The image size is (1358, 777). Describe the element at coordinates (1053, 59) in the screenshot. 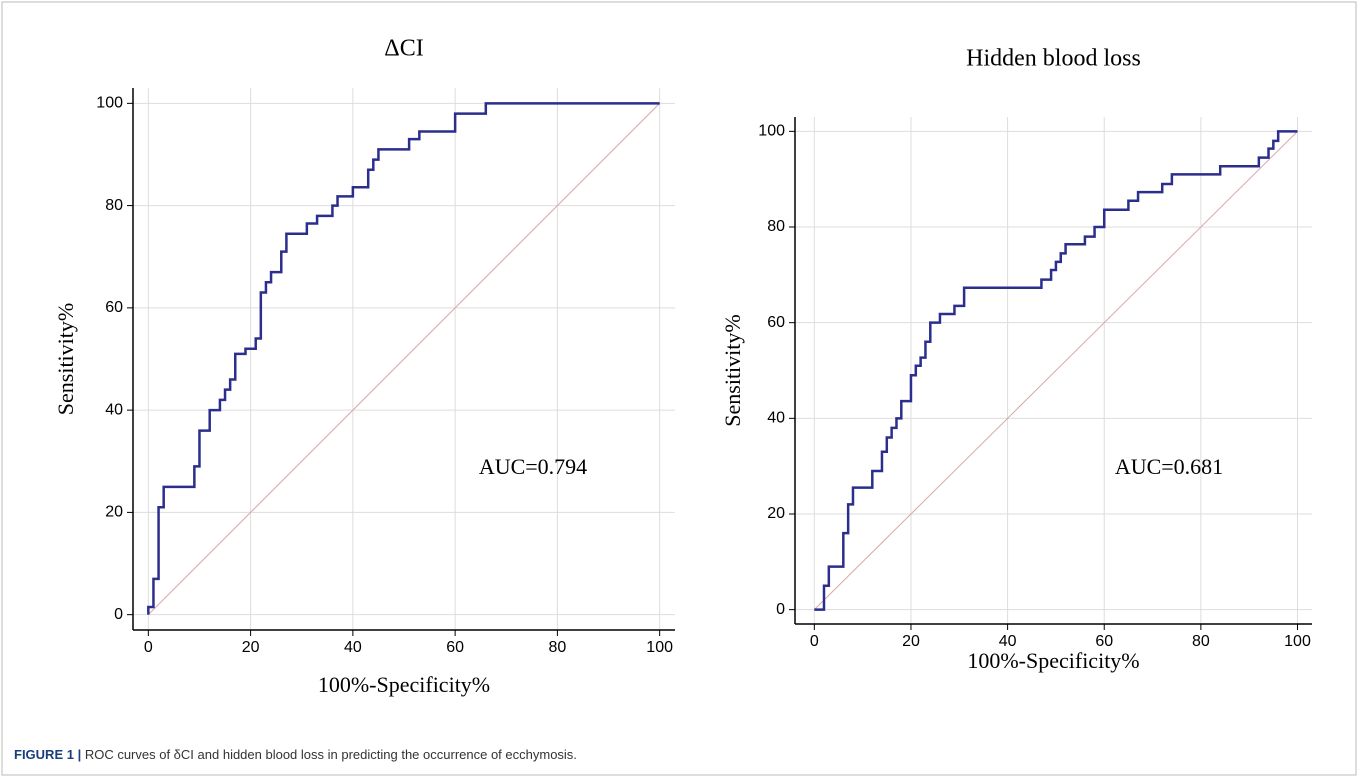

I see `chart-title: Hidden blood loss` at that location.